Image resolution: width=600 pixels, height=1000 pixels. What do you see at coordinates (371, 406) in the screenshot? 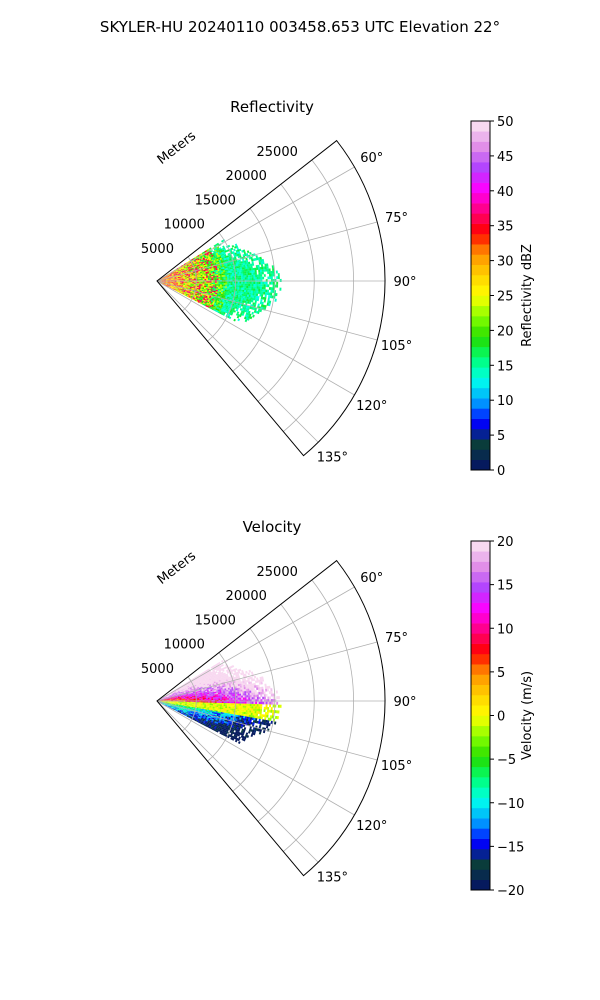
I see `azimuth-tick-label: 120°` at bounding box center [371, 406].